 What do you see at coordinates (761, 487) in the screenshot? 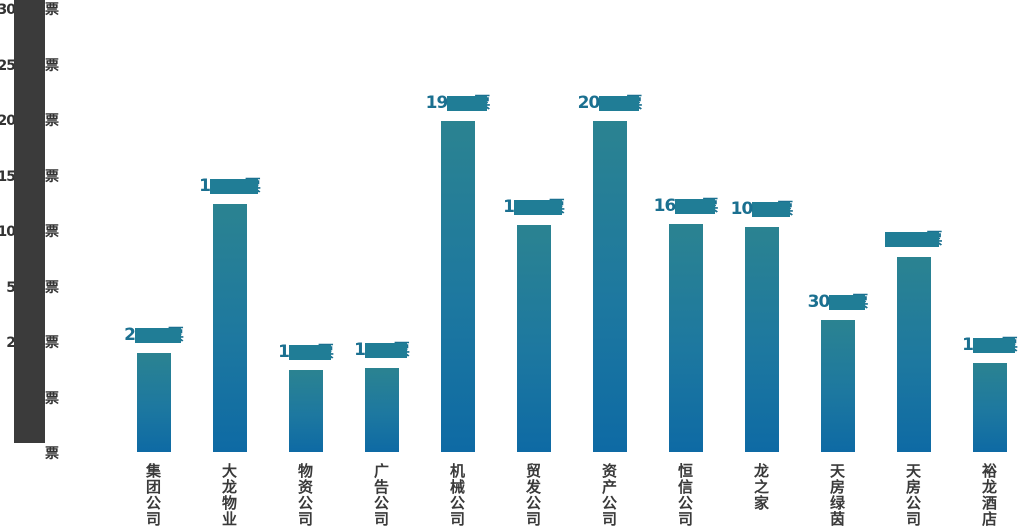
I see `x-axis-label-龙之家: 龙之家` at bounding box center [761, 487].